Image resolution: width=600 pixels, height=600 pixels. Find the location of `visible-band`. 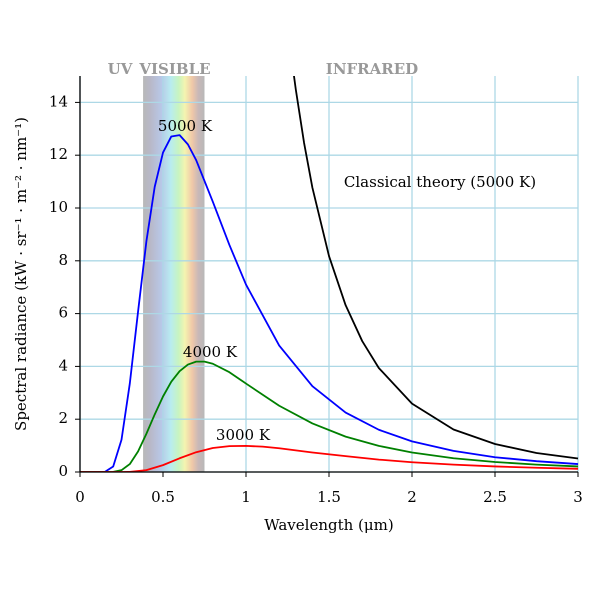

visible-band is located at coordinates (174, 274).